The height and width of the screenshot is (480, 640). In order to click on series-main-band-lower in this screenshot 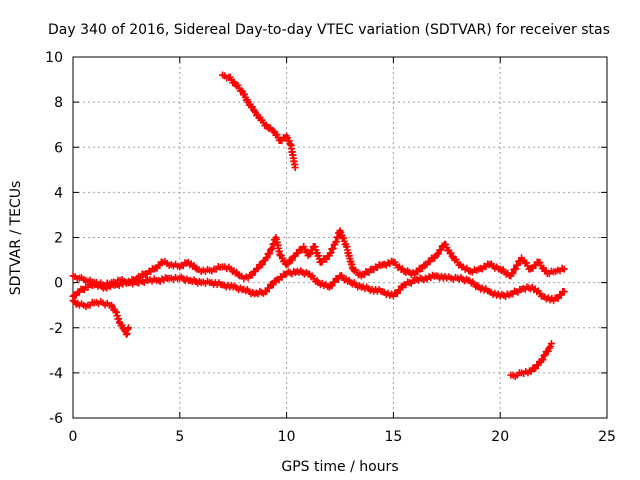, I will do `click(318, 286)`.